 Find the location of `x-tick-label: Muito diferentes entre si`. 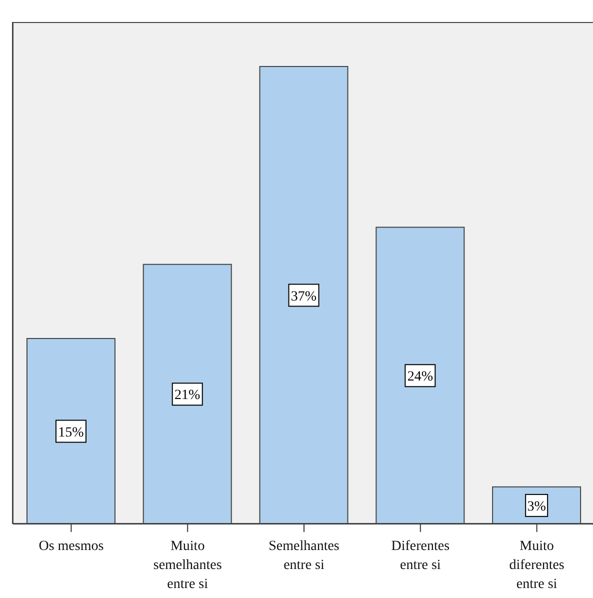

x-tick-label: Muito diferentes entre si is located at coordinates (536, 565).